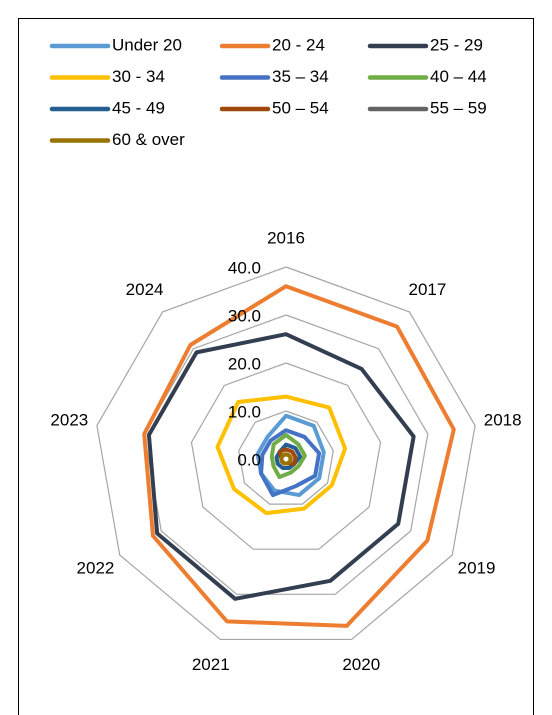 The height and width of the screenshot is (715, 552). What do you see at coordinates (138, 76) in the screenshot?
I see `legend-label: 30 - 34` at bounding box center [138, 76].